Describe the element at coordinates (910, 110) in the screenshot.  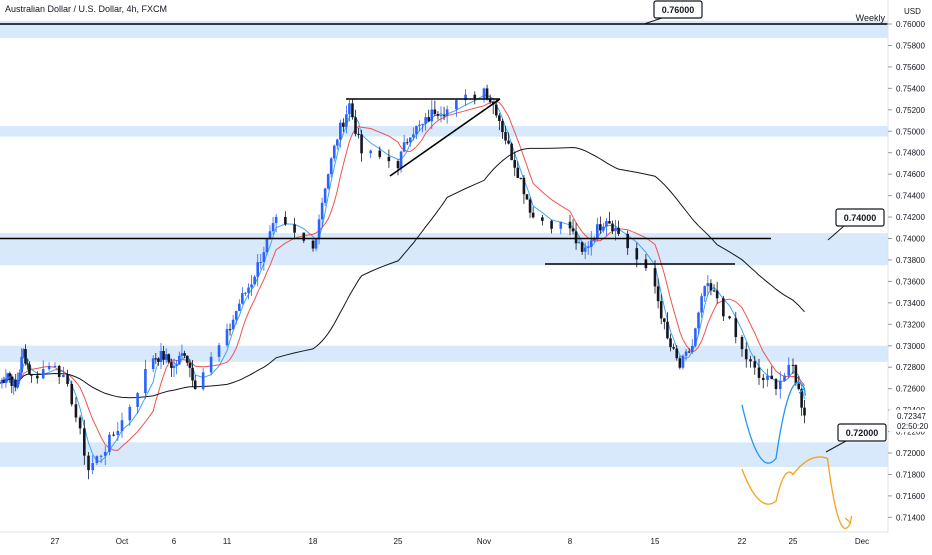
I see `price-tick-label: 0.75200` at that location.